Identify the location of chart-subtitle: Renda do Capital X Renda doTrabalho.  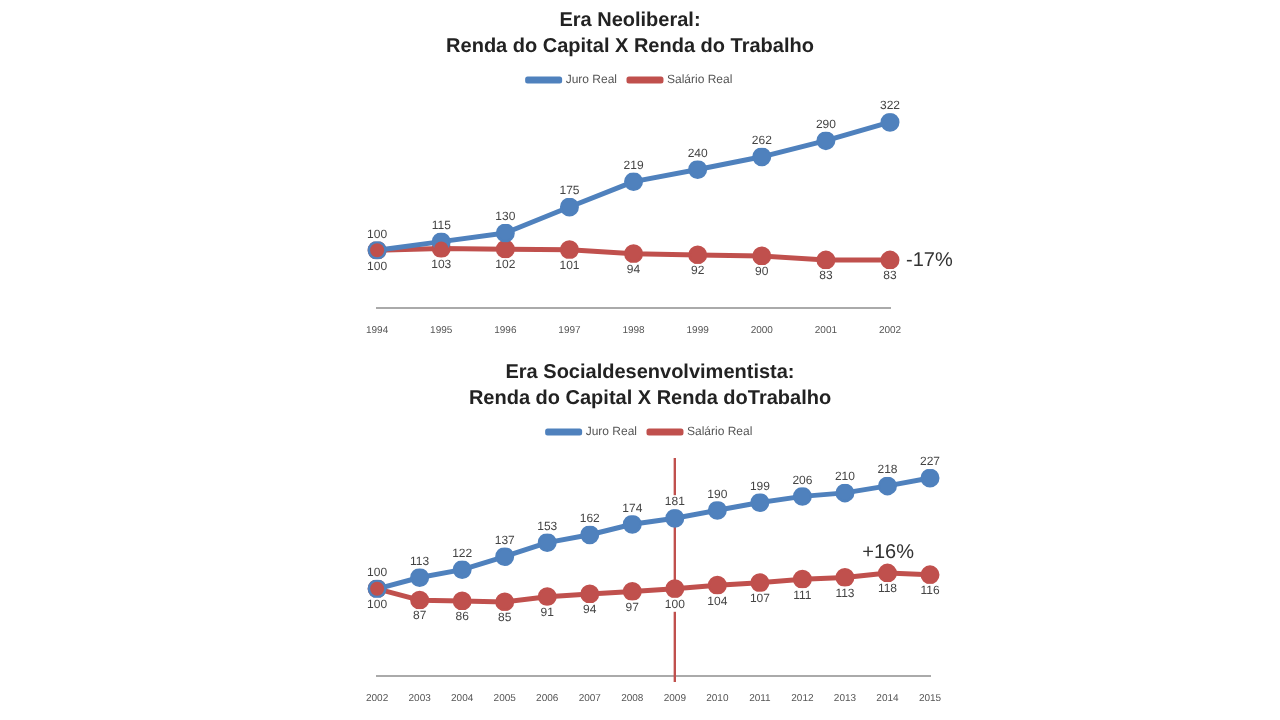
(650, 398).